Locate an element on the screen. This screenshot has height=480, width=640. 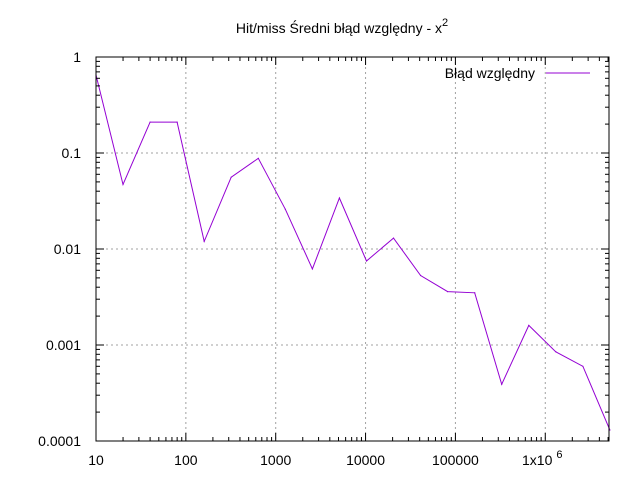
x-tick-label: 1000 is located at coordinates (275, 460).